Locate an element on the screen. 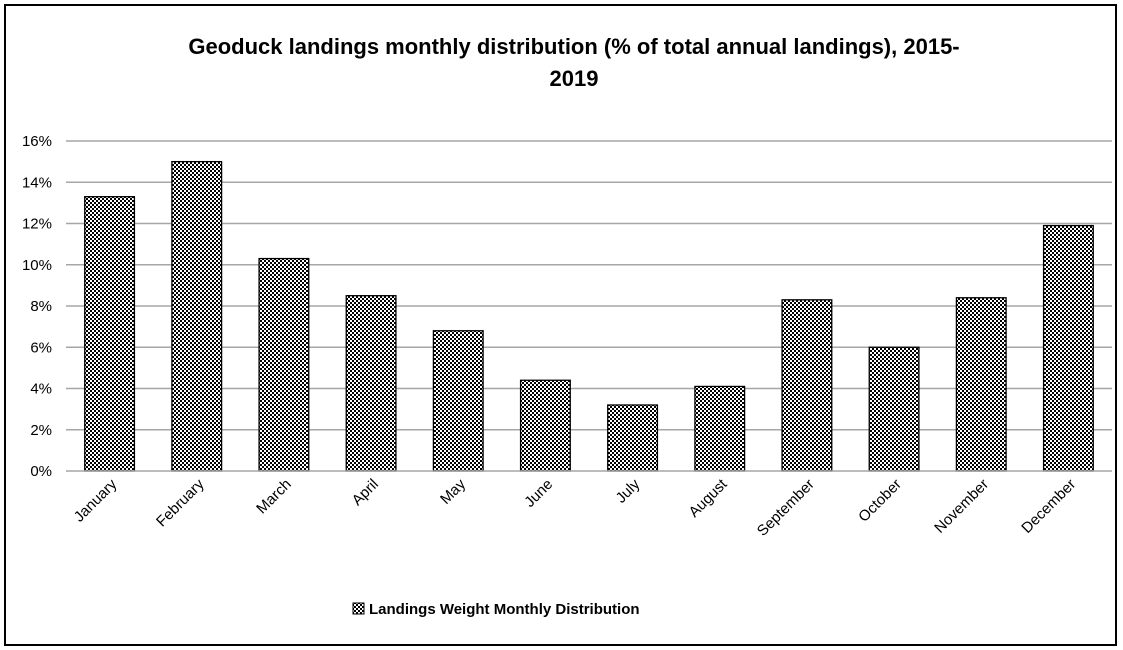 The height and width of the screenshot is (650, 1123). y-tick-label: 6% is located at coordinates (41, 347).